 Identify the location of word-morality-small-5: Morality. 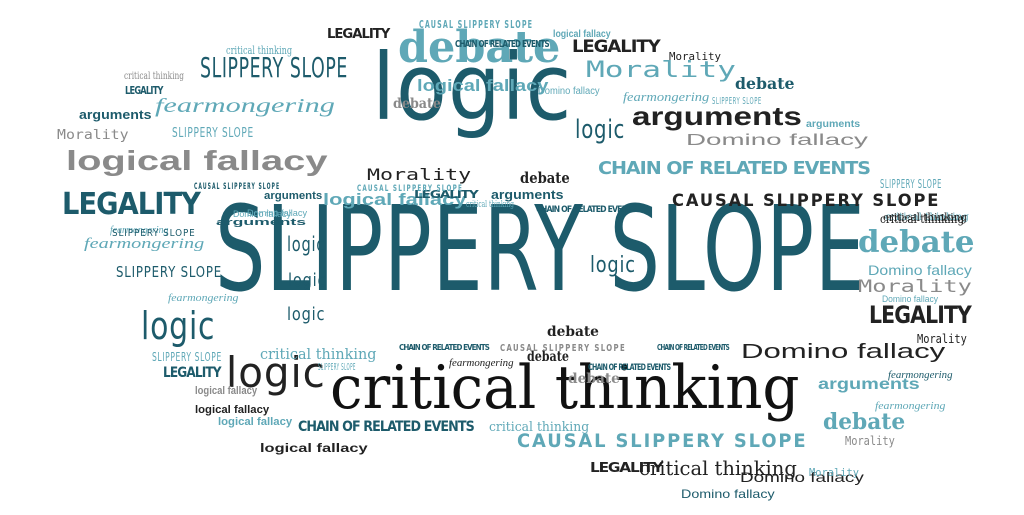
(942, 339).